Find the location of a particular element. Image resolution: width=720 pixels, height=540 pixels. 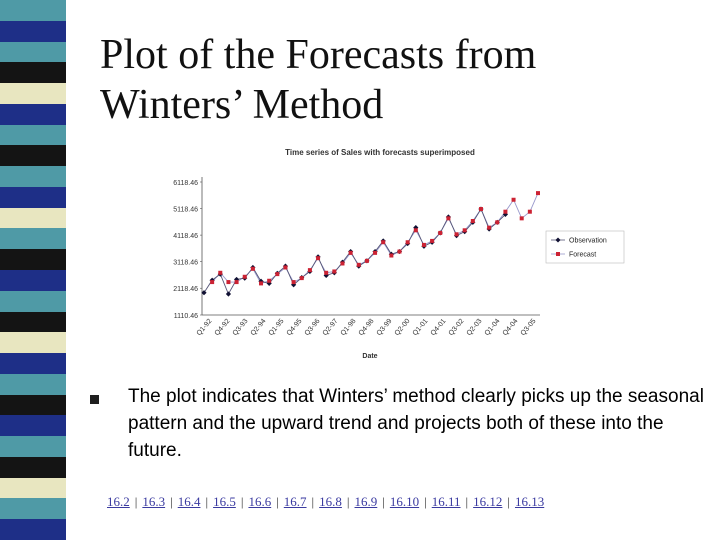

x-tick-label: Q3-93 is located at coordinates (241, 327).